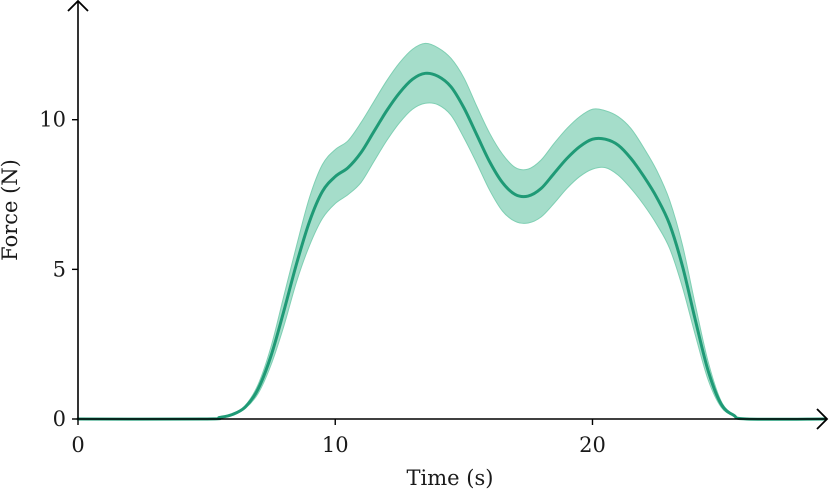 The width and height of the screenshot is (830, 493). I want to click on x-tick-label: 10, so click(335, 445).